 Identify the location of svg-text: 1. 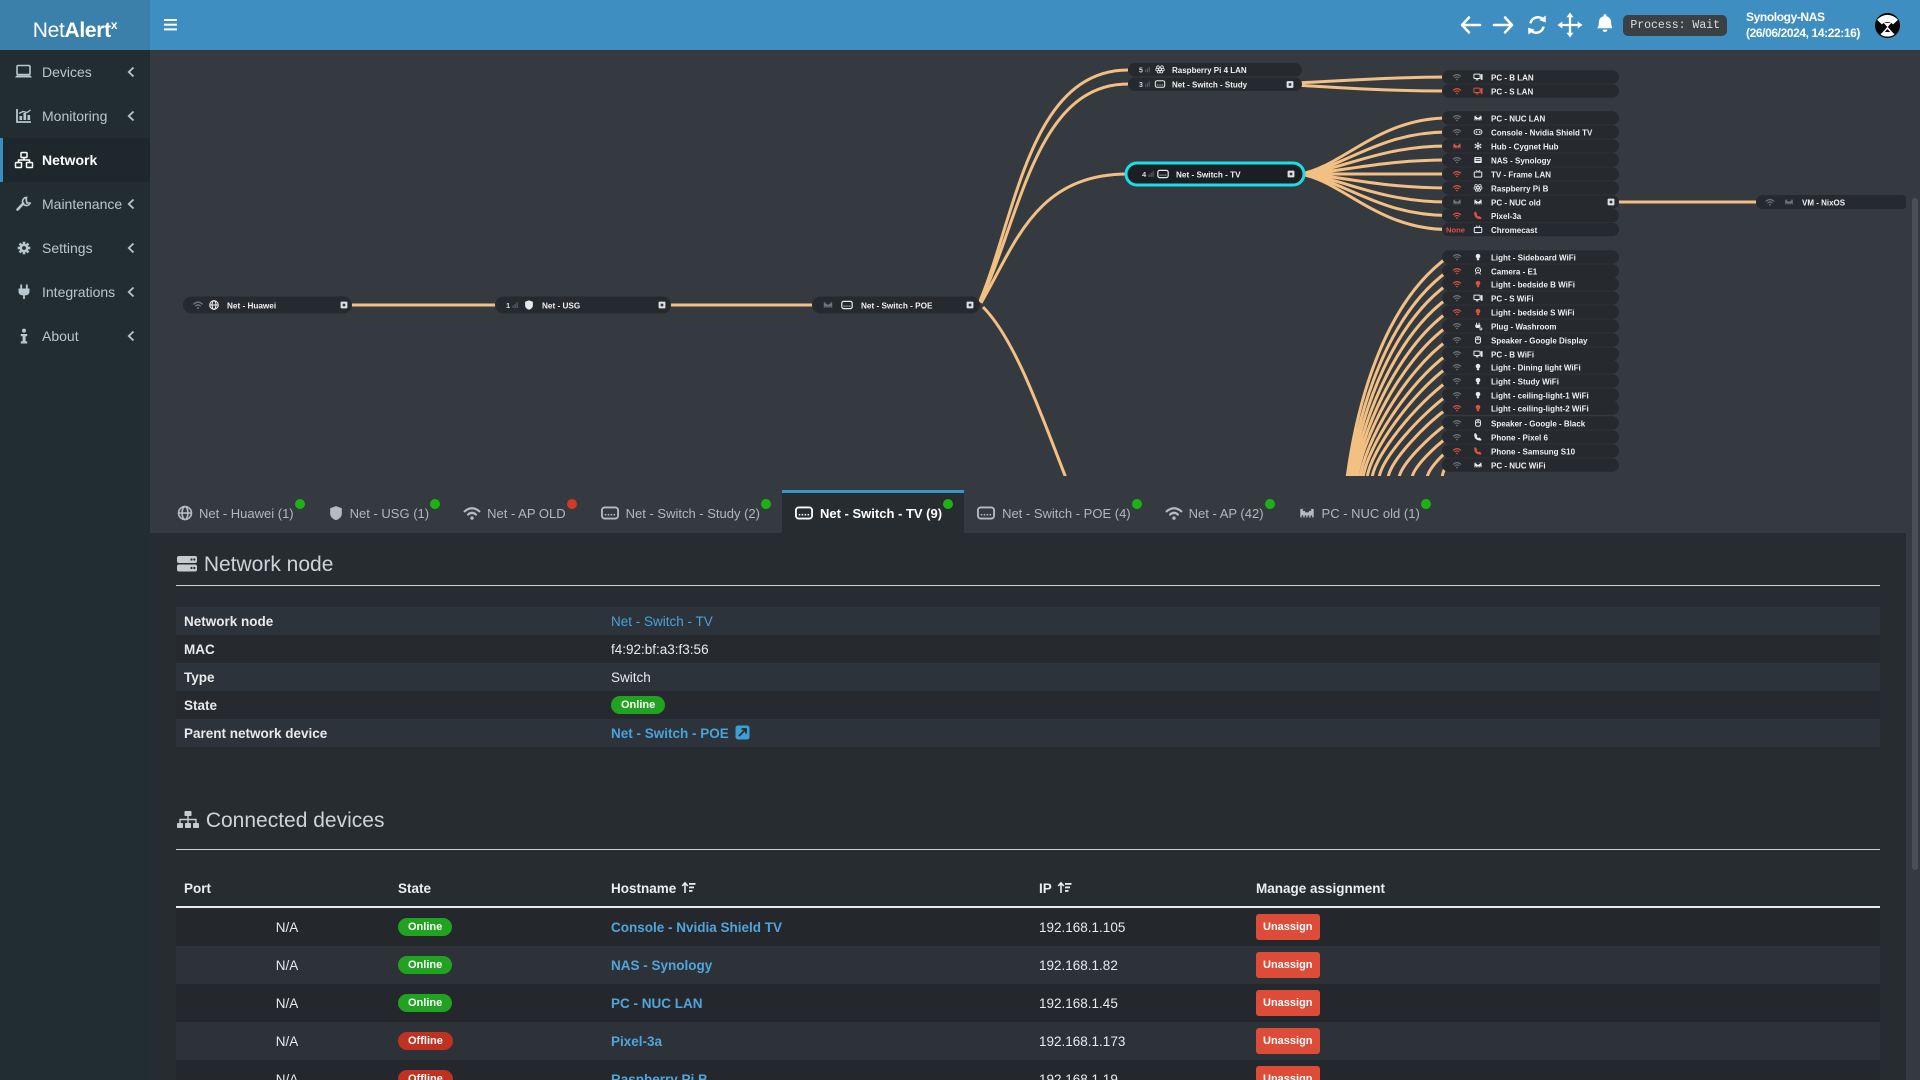
(508, 305).